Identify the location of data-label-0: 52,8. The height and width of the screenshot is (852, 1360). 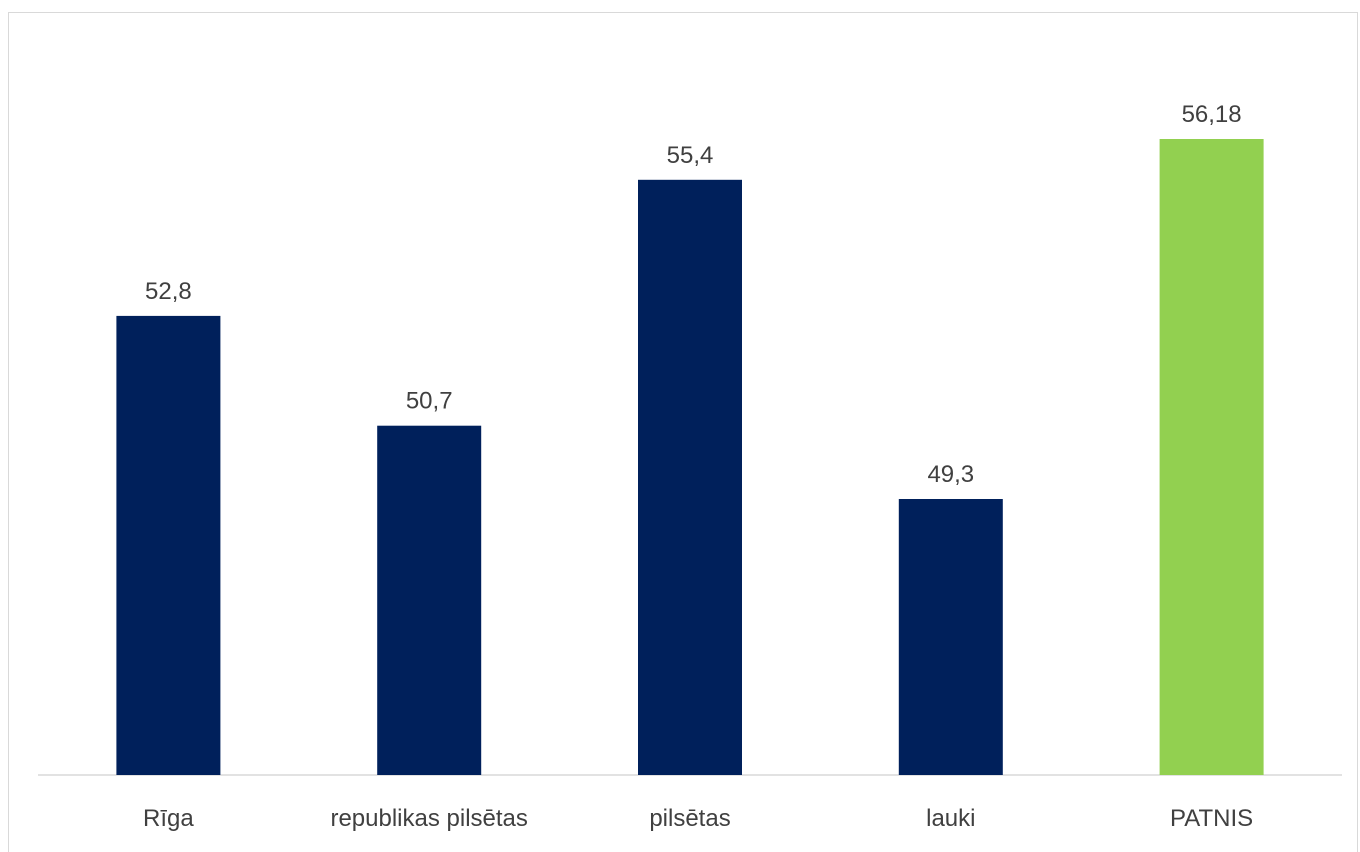
(168, 291).